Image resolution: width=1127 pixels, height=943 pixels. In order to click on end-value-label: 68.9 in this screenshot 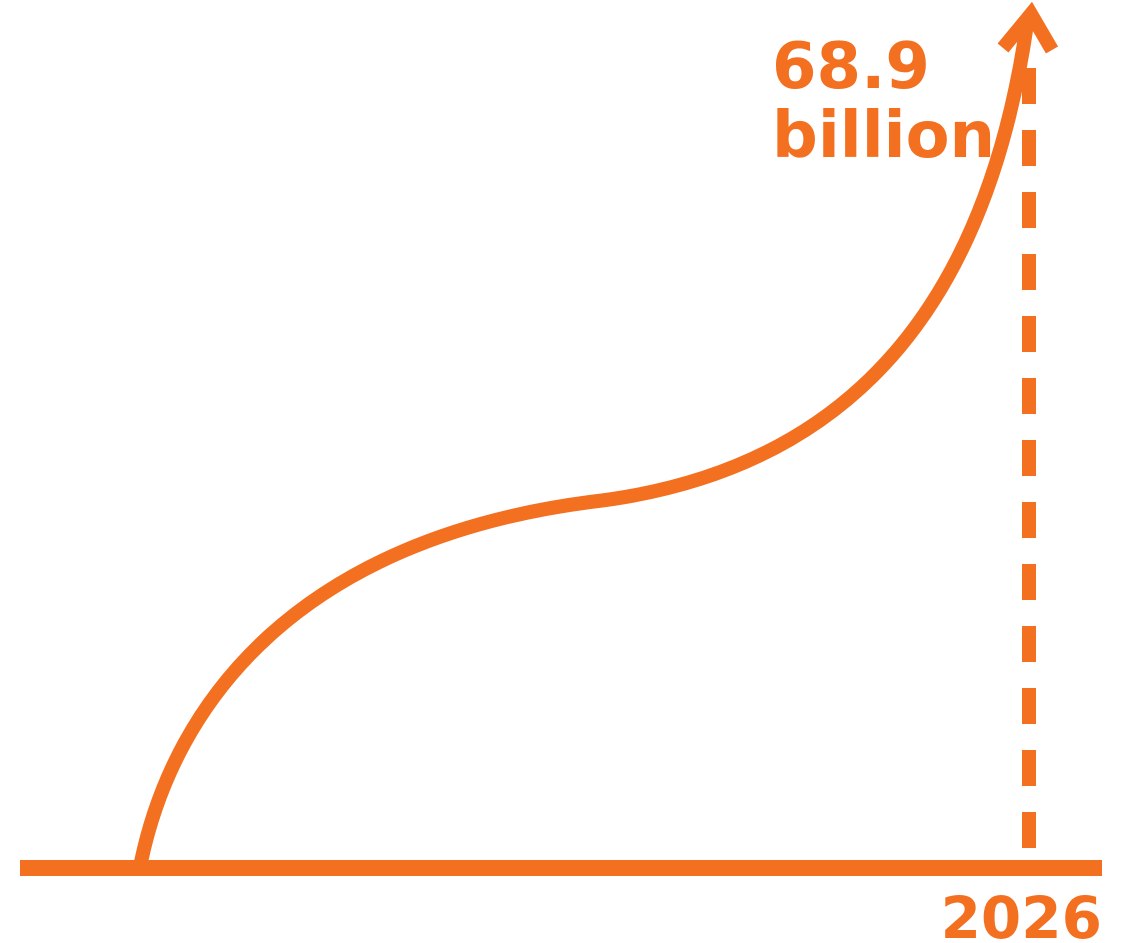, I will do `click(851, 67)`.